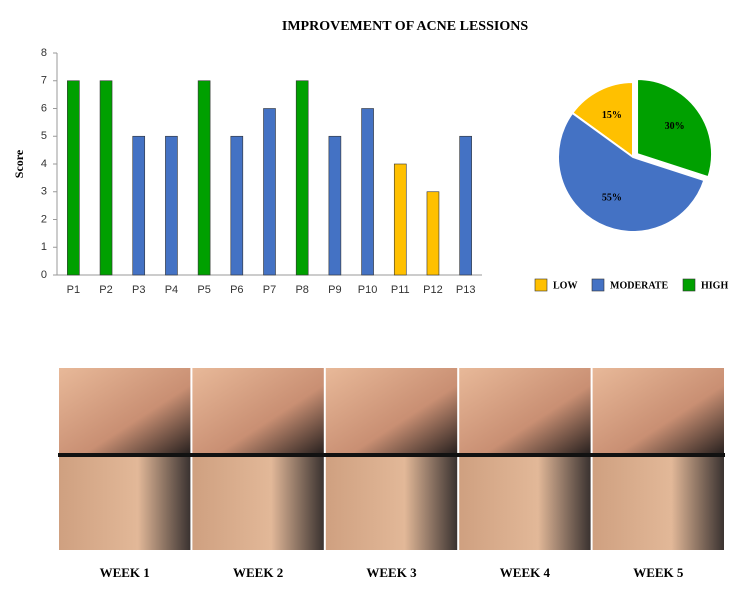 The height and width of the screenshot is (589, 749). What do you see at coordinates (466, 290) in the screenshot?
I see `x-tick-label: P13` at bounding box center [466, 290].